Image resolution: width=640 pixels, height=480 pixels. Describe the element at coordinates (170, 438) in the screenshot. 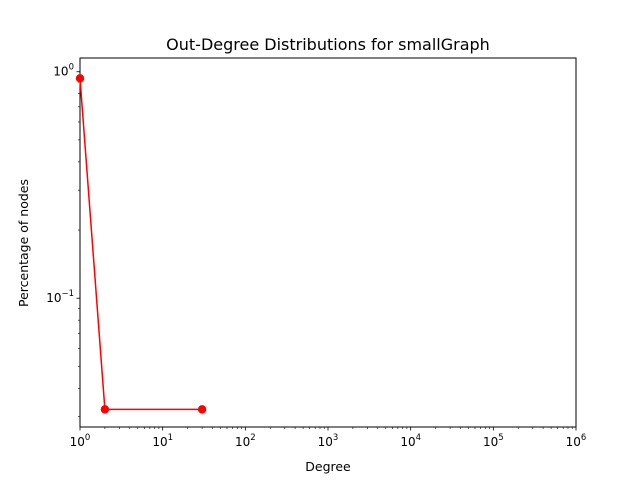

I see `x-tick-exponent: 1` at that location.